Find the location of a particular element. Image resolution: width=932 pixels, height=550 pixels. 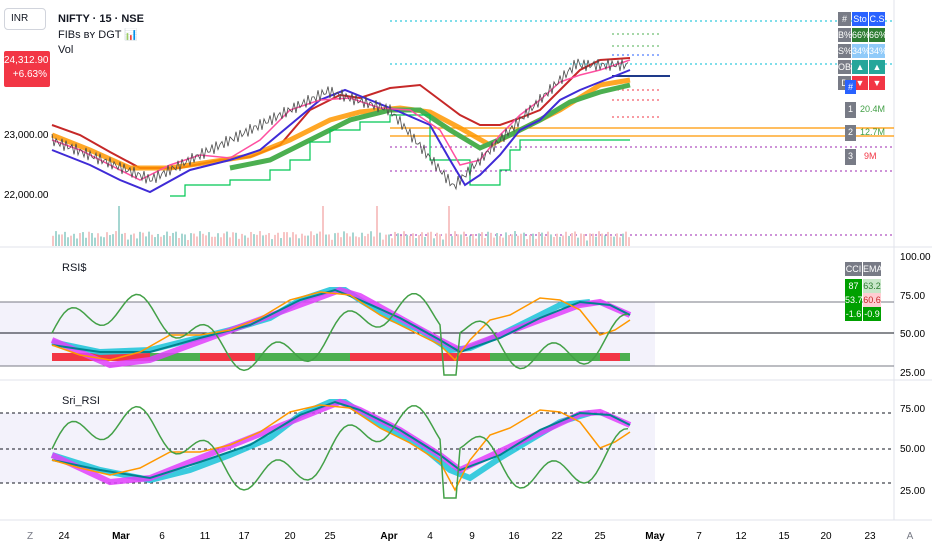

sri-axis-label: 50.00 is located at coordinates (912, 449).